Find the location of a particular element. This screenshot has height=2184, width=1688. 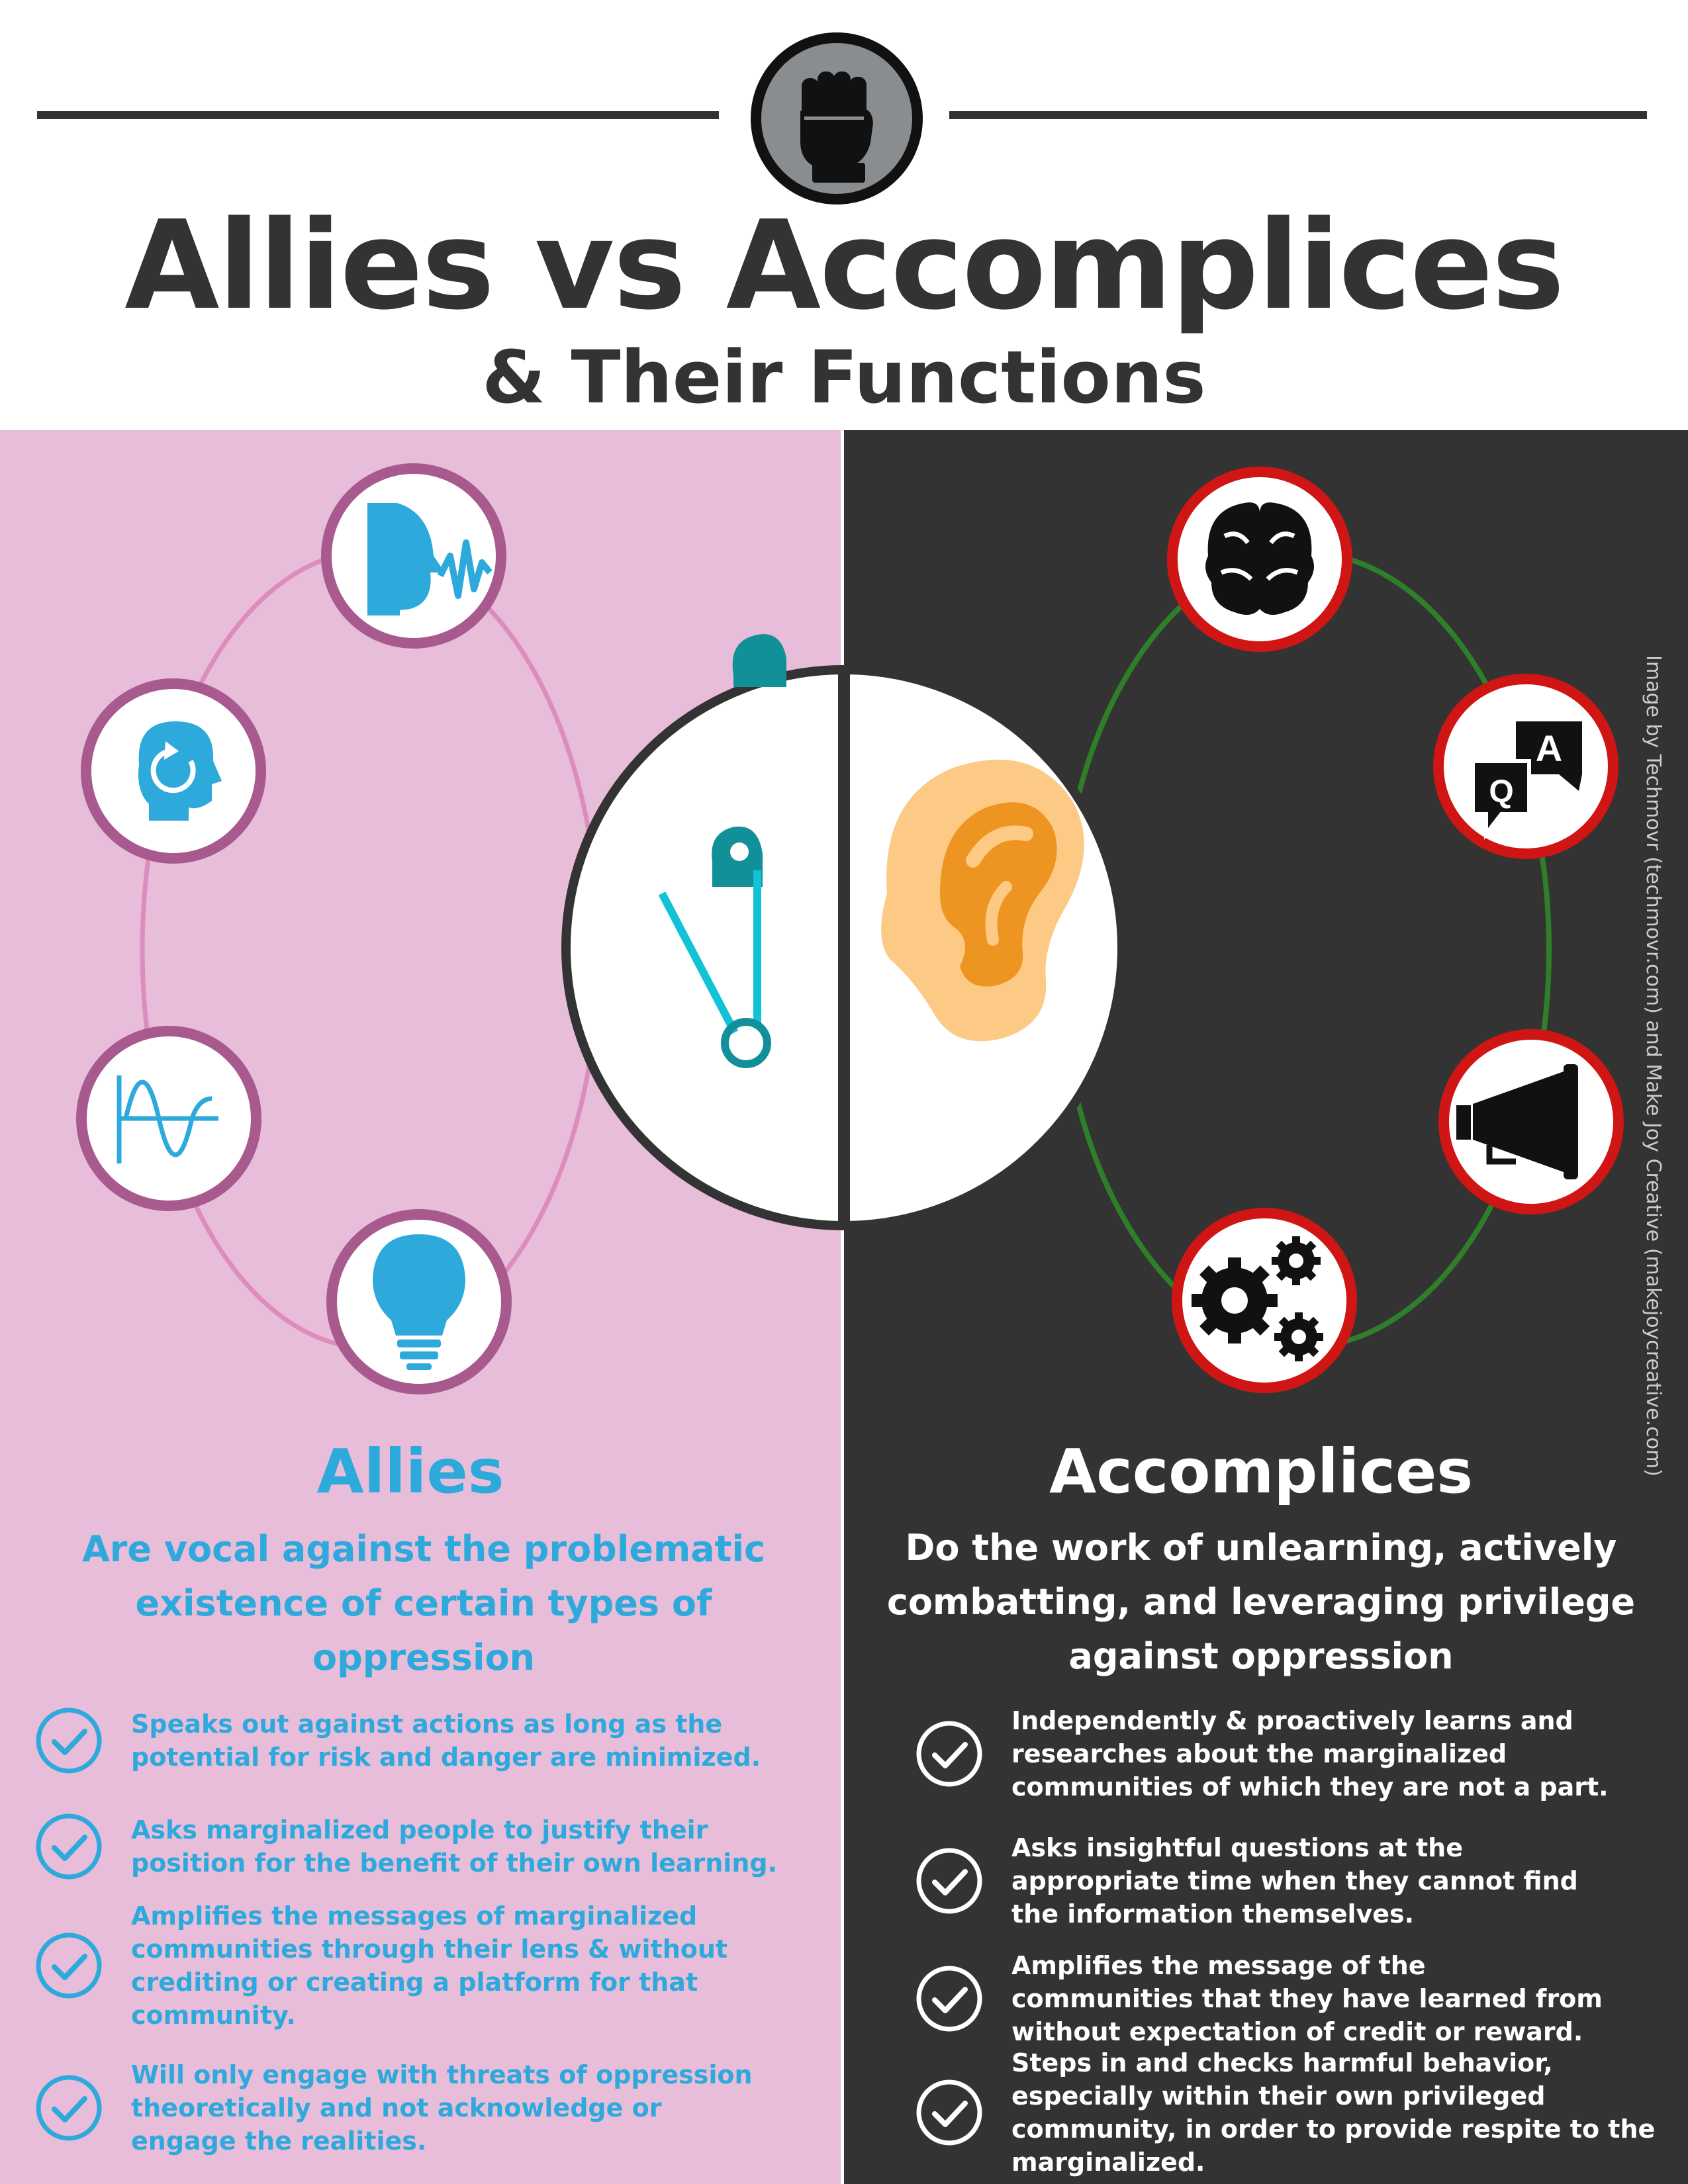

allies-node-wave is located at coordinates (168, 1118).